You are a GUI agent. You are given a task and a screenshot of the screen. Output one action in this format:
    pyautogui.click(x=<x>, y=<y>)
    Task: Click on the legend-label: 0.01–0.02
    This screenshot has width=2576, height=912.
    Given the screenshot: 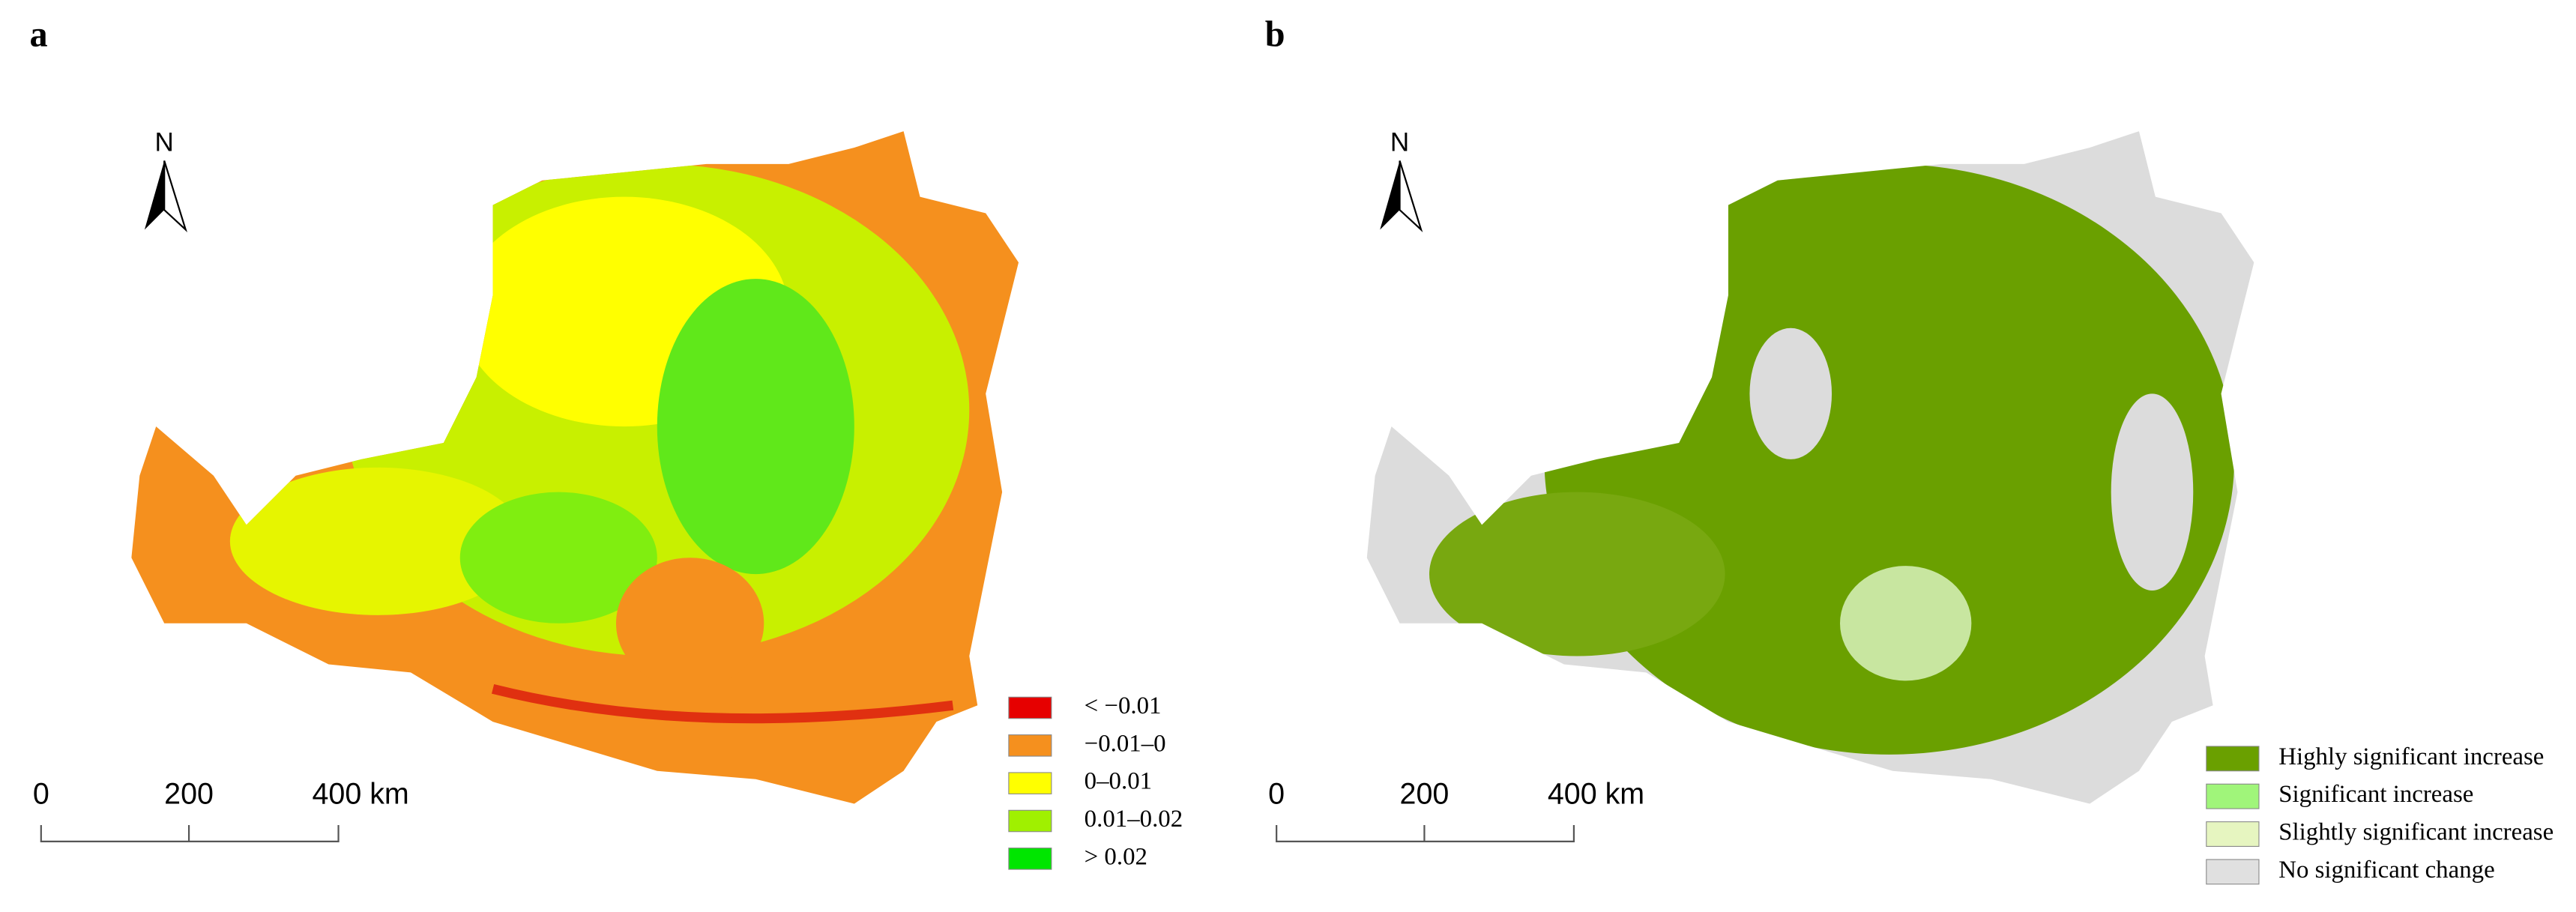 What is the action you would take?
    pyautogui.click(x=1134, y=819)
    